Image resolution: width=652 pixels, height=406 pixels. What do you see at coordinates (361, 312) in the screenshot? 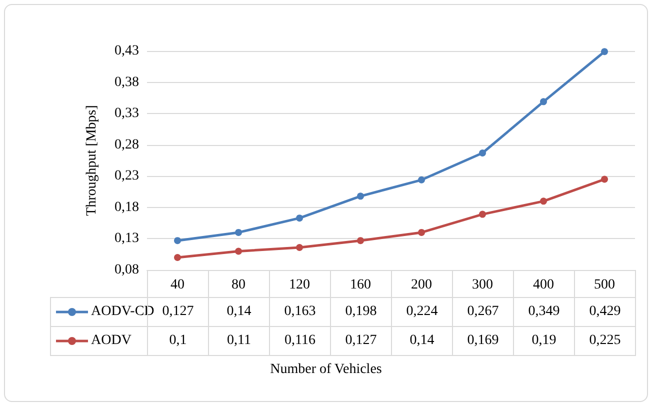
I see `data-label: 0,198` at bounding box center [361, 312].